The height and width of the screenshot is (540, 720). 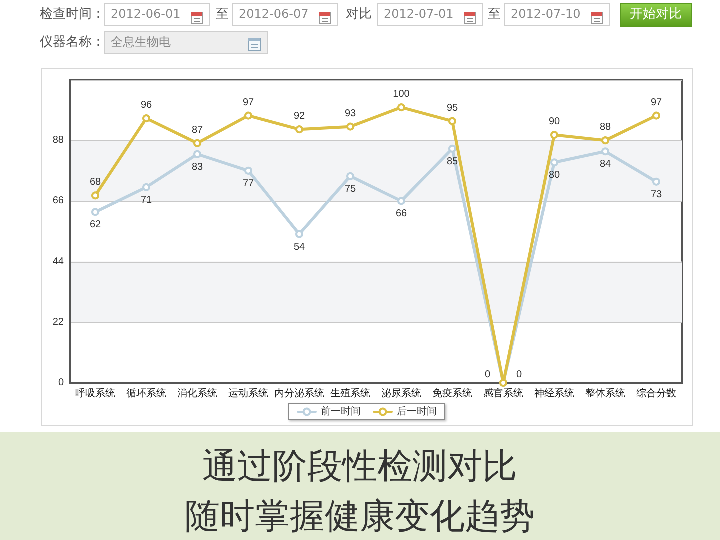 What do you see at coordinates (430, 14) in the screenshot?
I see `date-field: 2012-07-01` at bounding box center [430, 14].